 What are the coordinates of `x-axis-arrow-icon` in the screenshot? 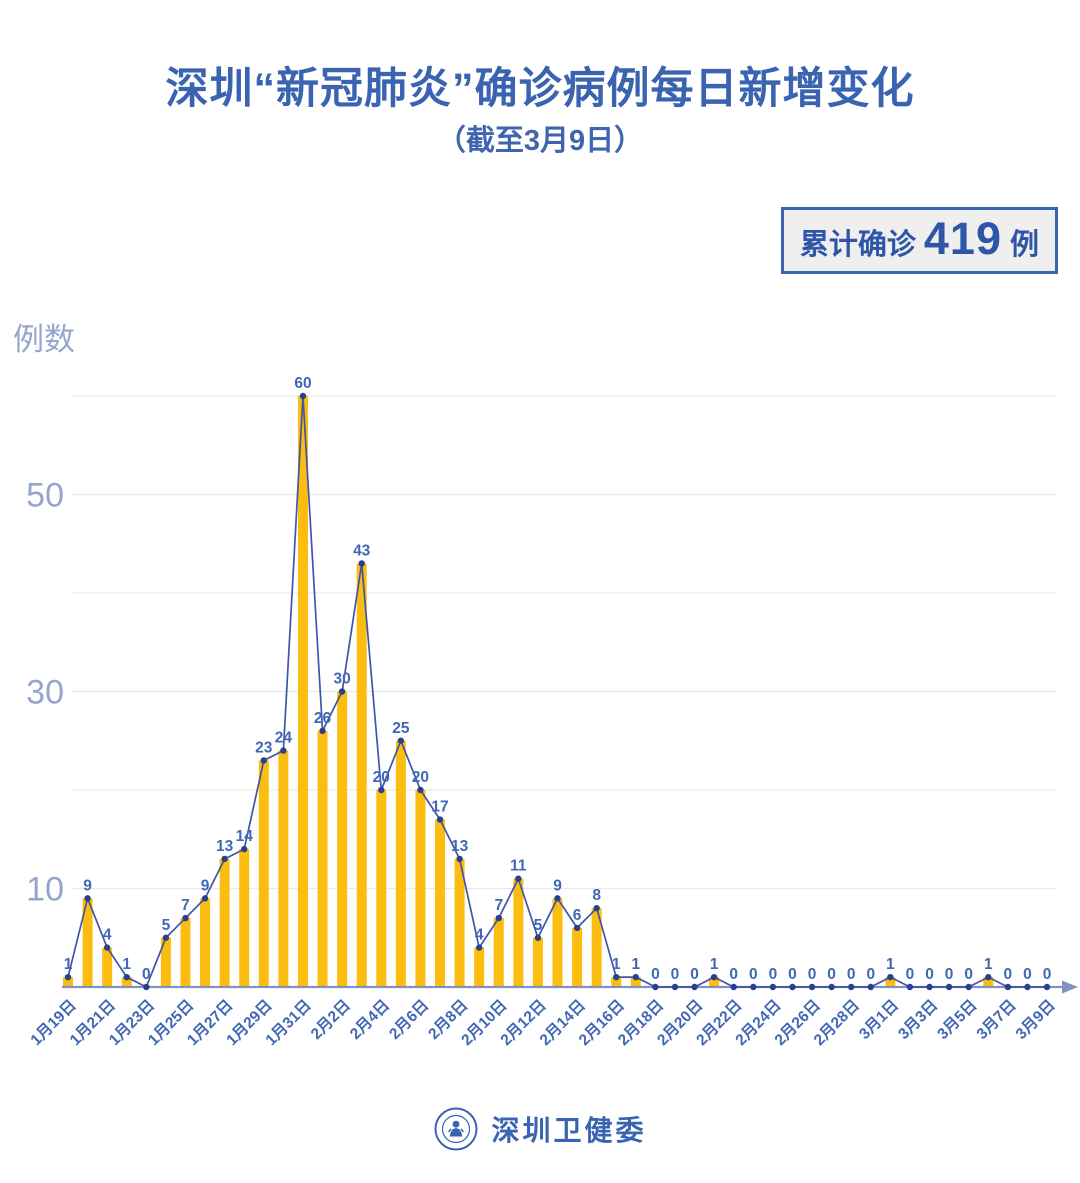 It's located at (1070, 987).